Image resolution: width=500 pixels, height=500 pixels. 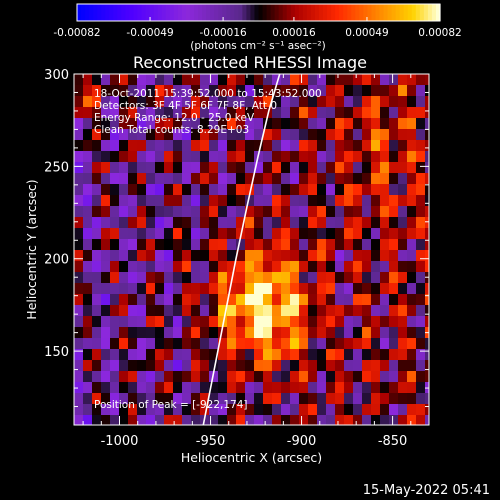 I want to click on x-tick-label: -1000, so click(x=120, y=441).